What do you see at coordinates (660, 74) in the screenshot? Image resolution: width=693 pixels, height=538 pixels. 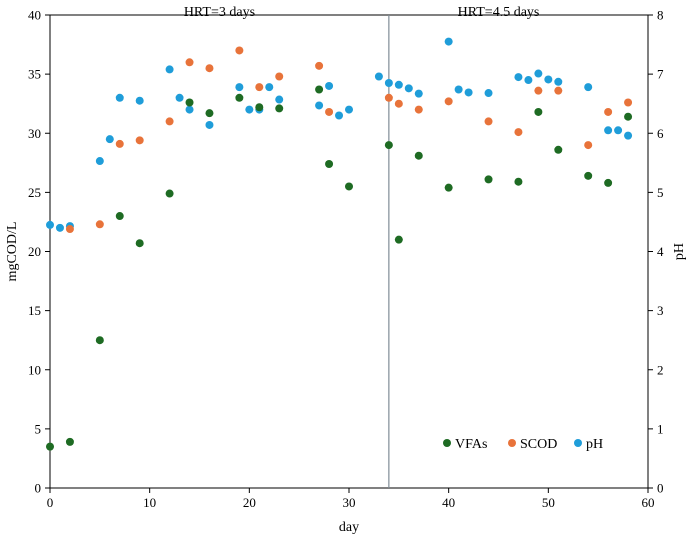 I see `y2-tick-label: 7` at bounding box center [660, 74].